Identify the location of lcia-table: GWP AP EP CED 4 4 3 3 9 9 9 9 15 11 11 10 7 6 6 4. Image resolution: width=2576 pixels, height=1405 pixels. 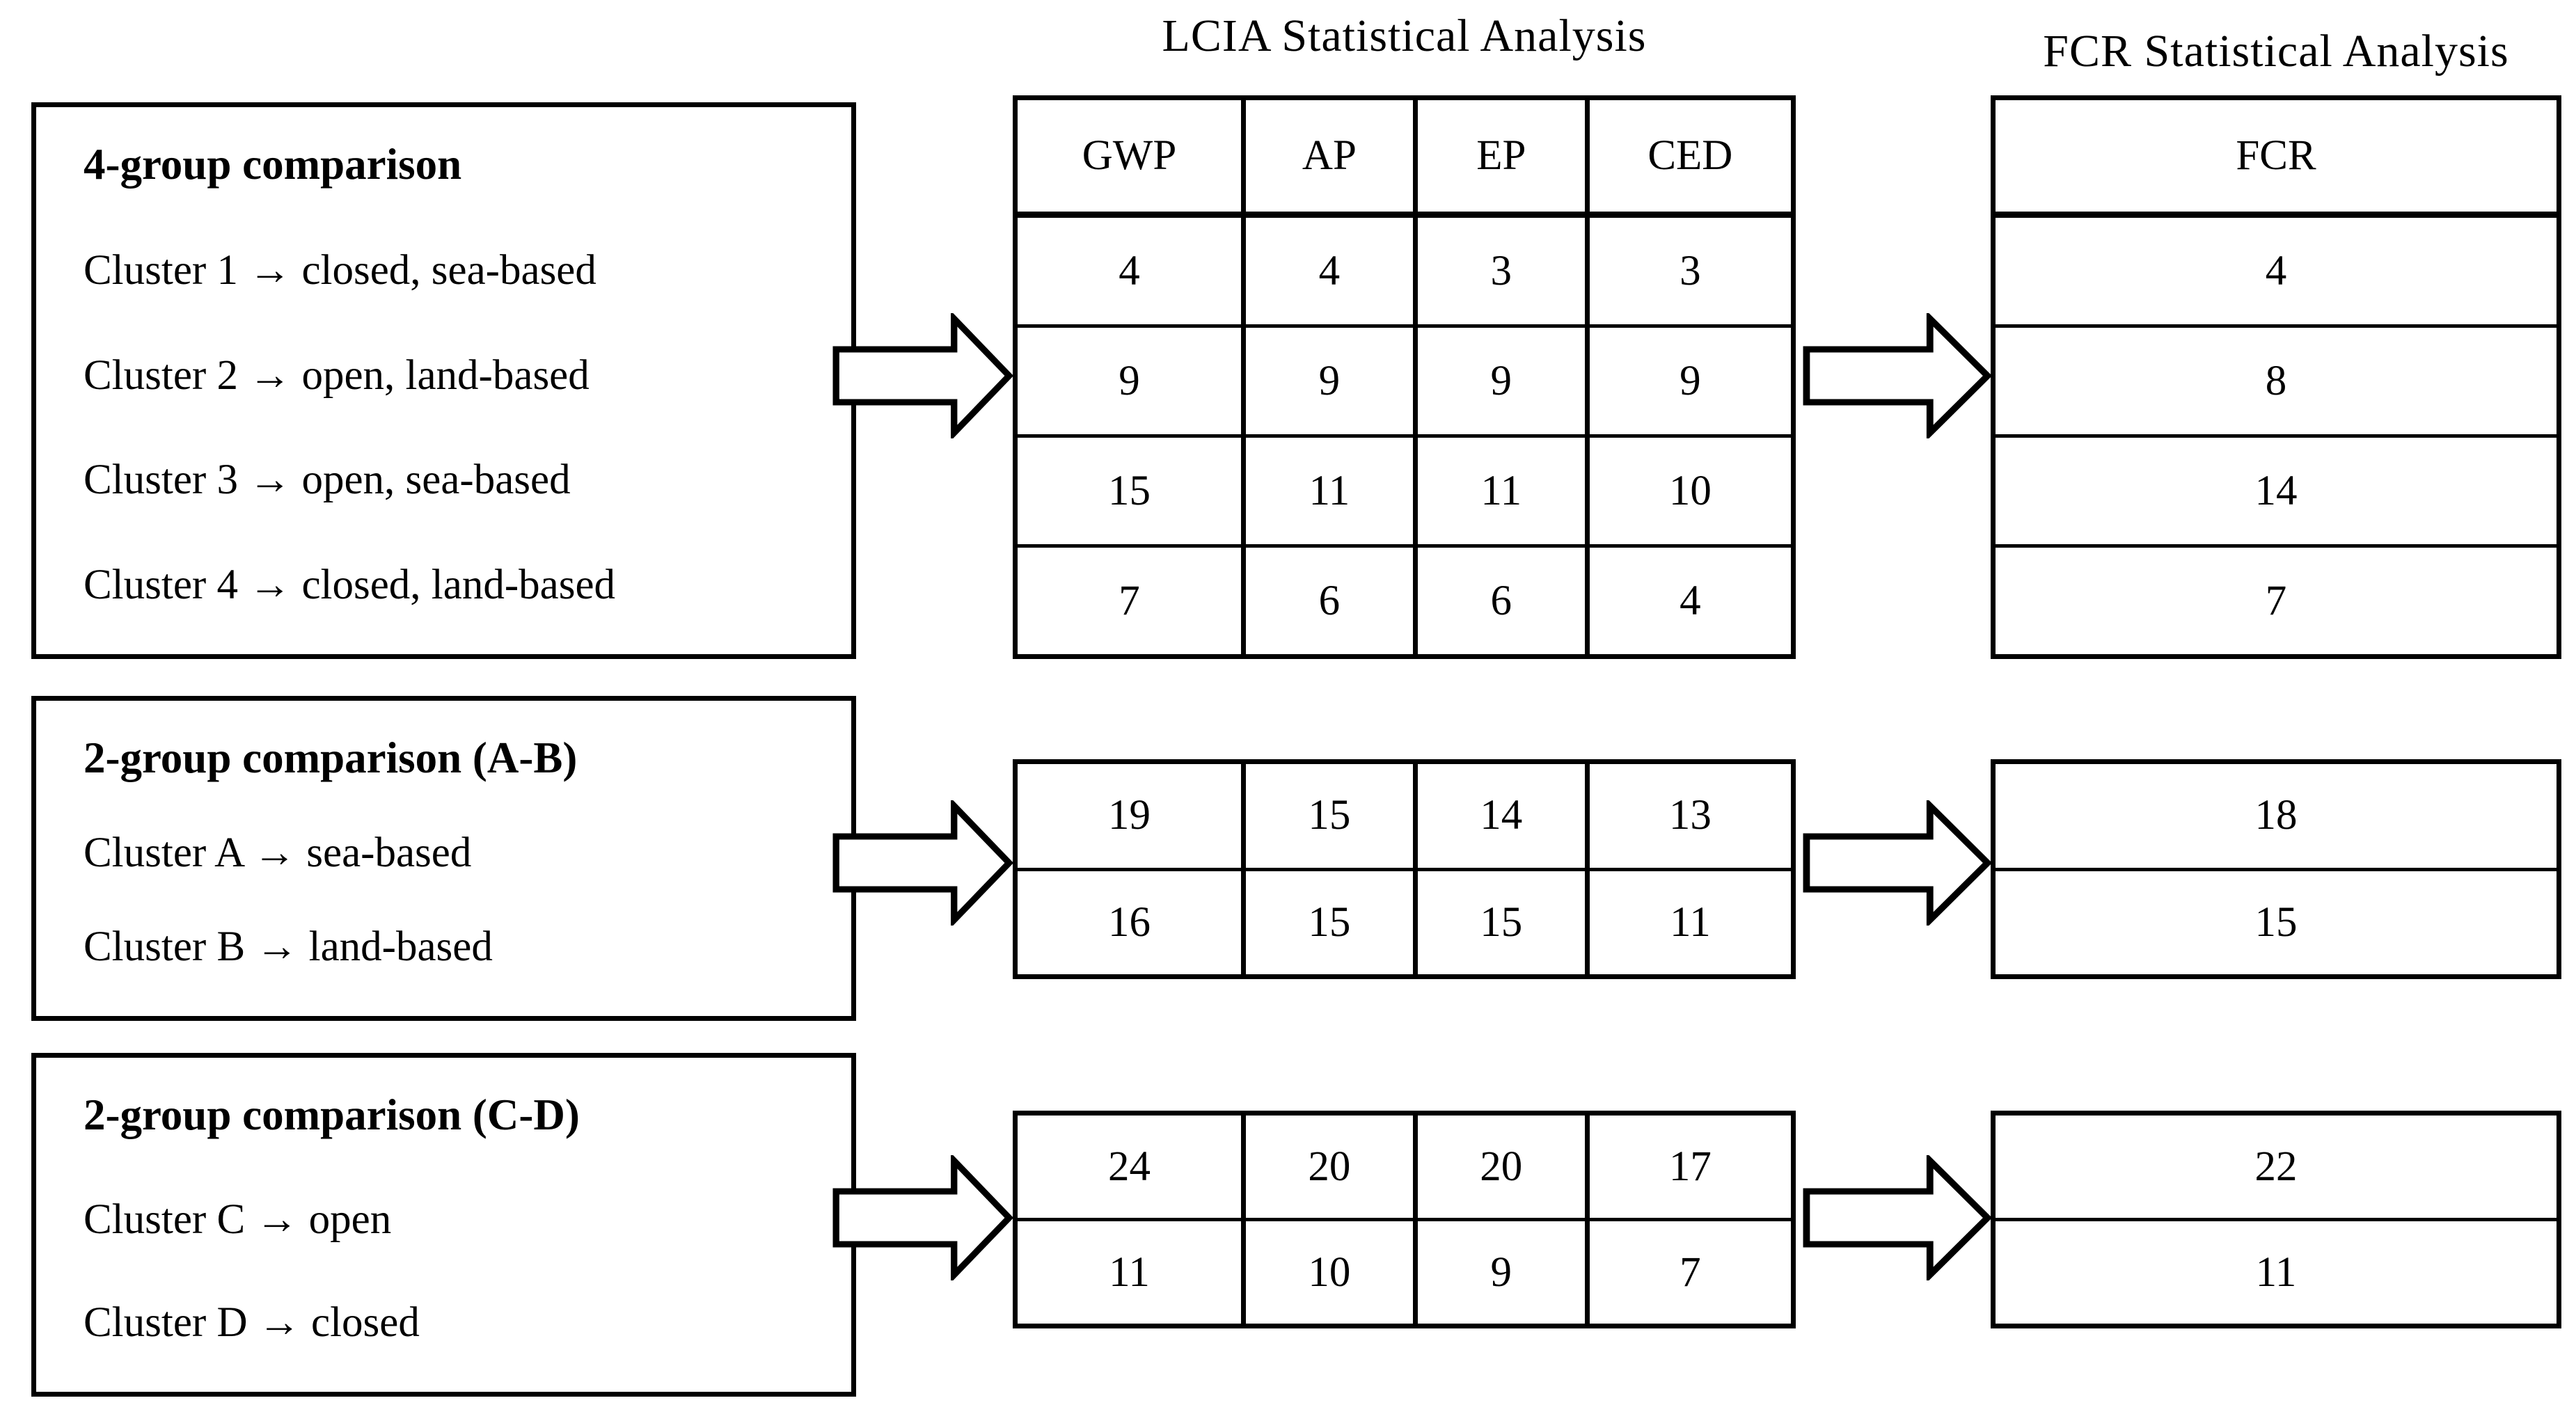
(1404, 377).